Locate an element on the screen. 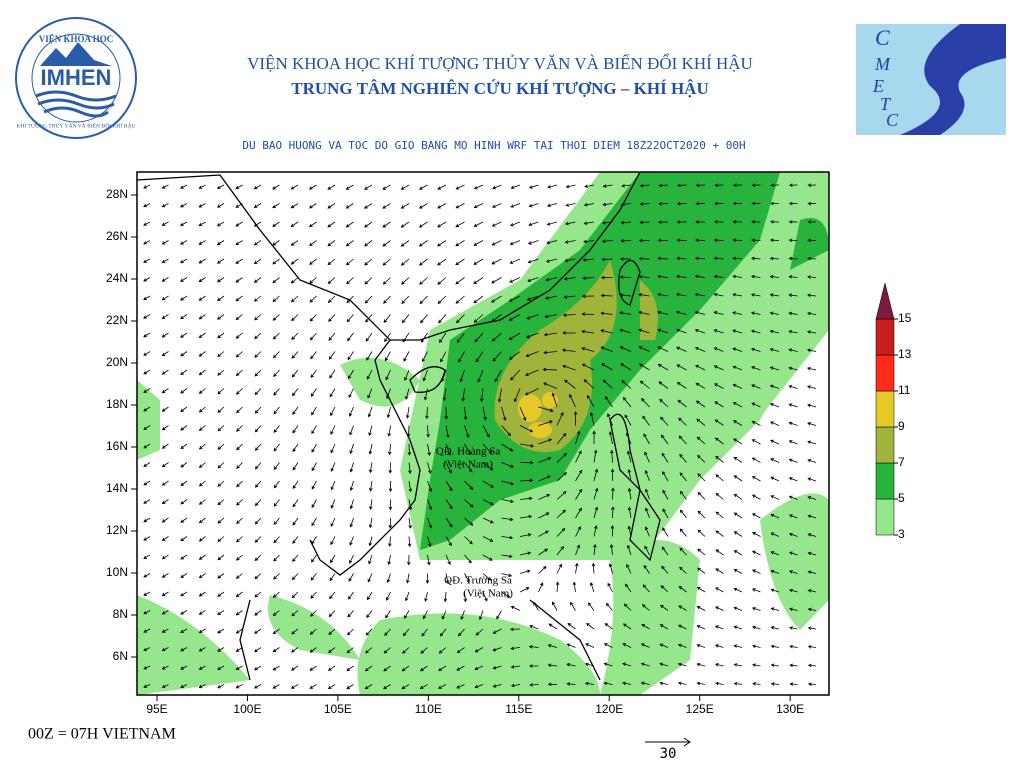  lon-tick-label: 95E is located at coordinates (156, 709).